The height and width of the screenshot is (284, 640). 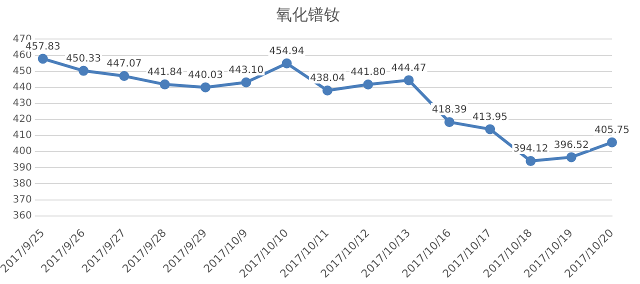 I want to click on data-label: 405.75, so click(x=612, y=130).